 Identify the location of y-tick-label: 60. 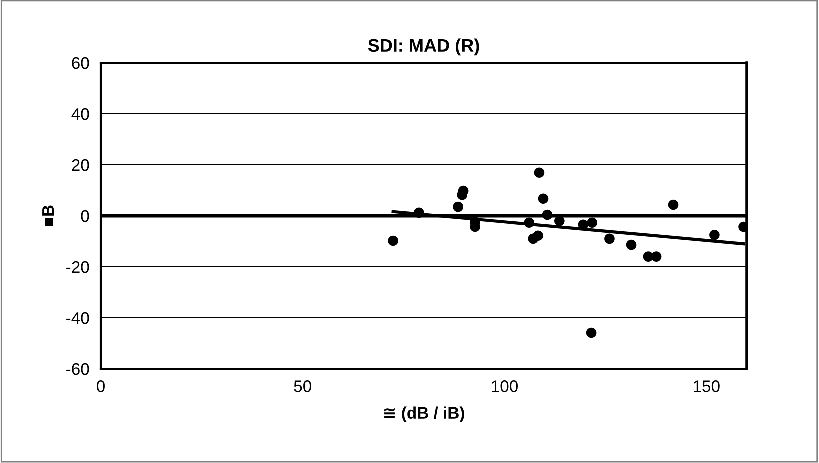
(81, 63).